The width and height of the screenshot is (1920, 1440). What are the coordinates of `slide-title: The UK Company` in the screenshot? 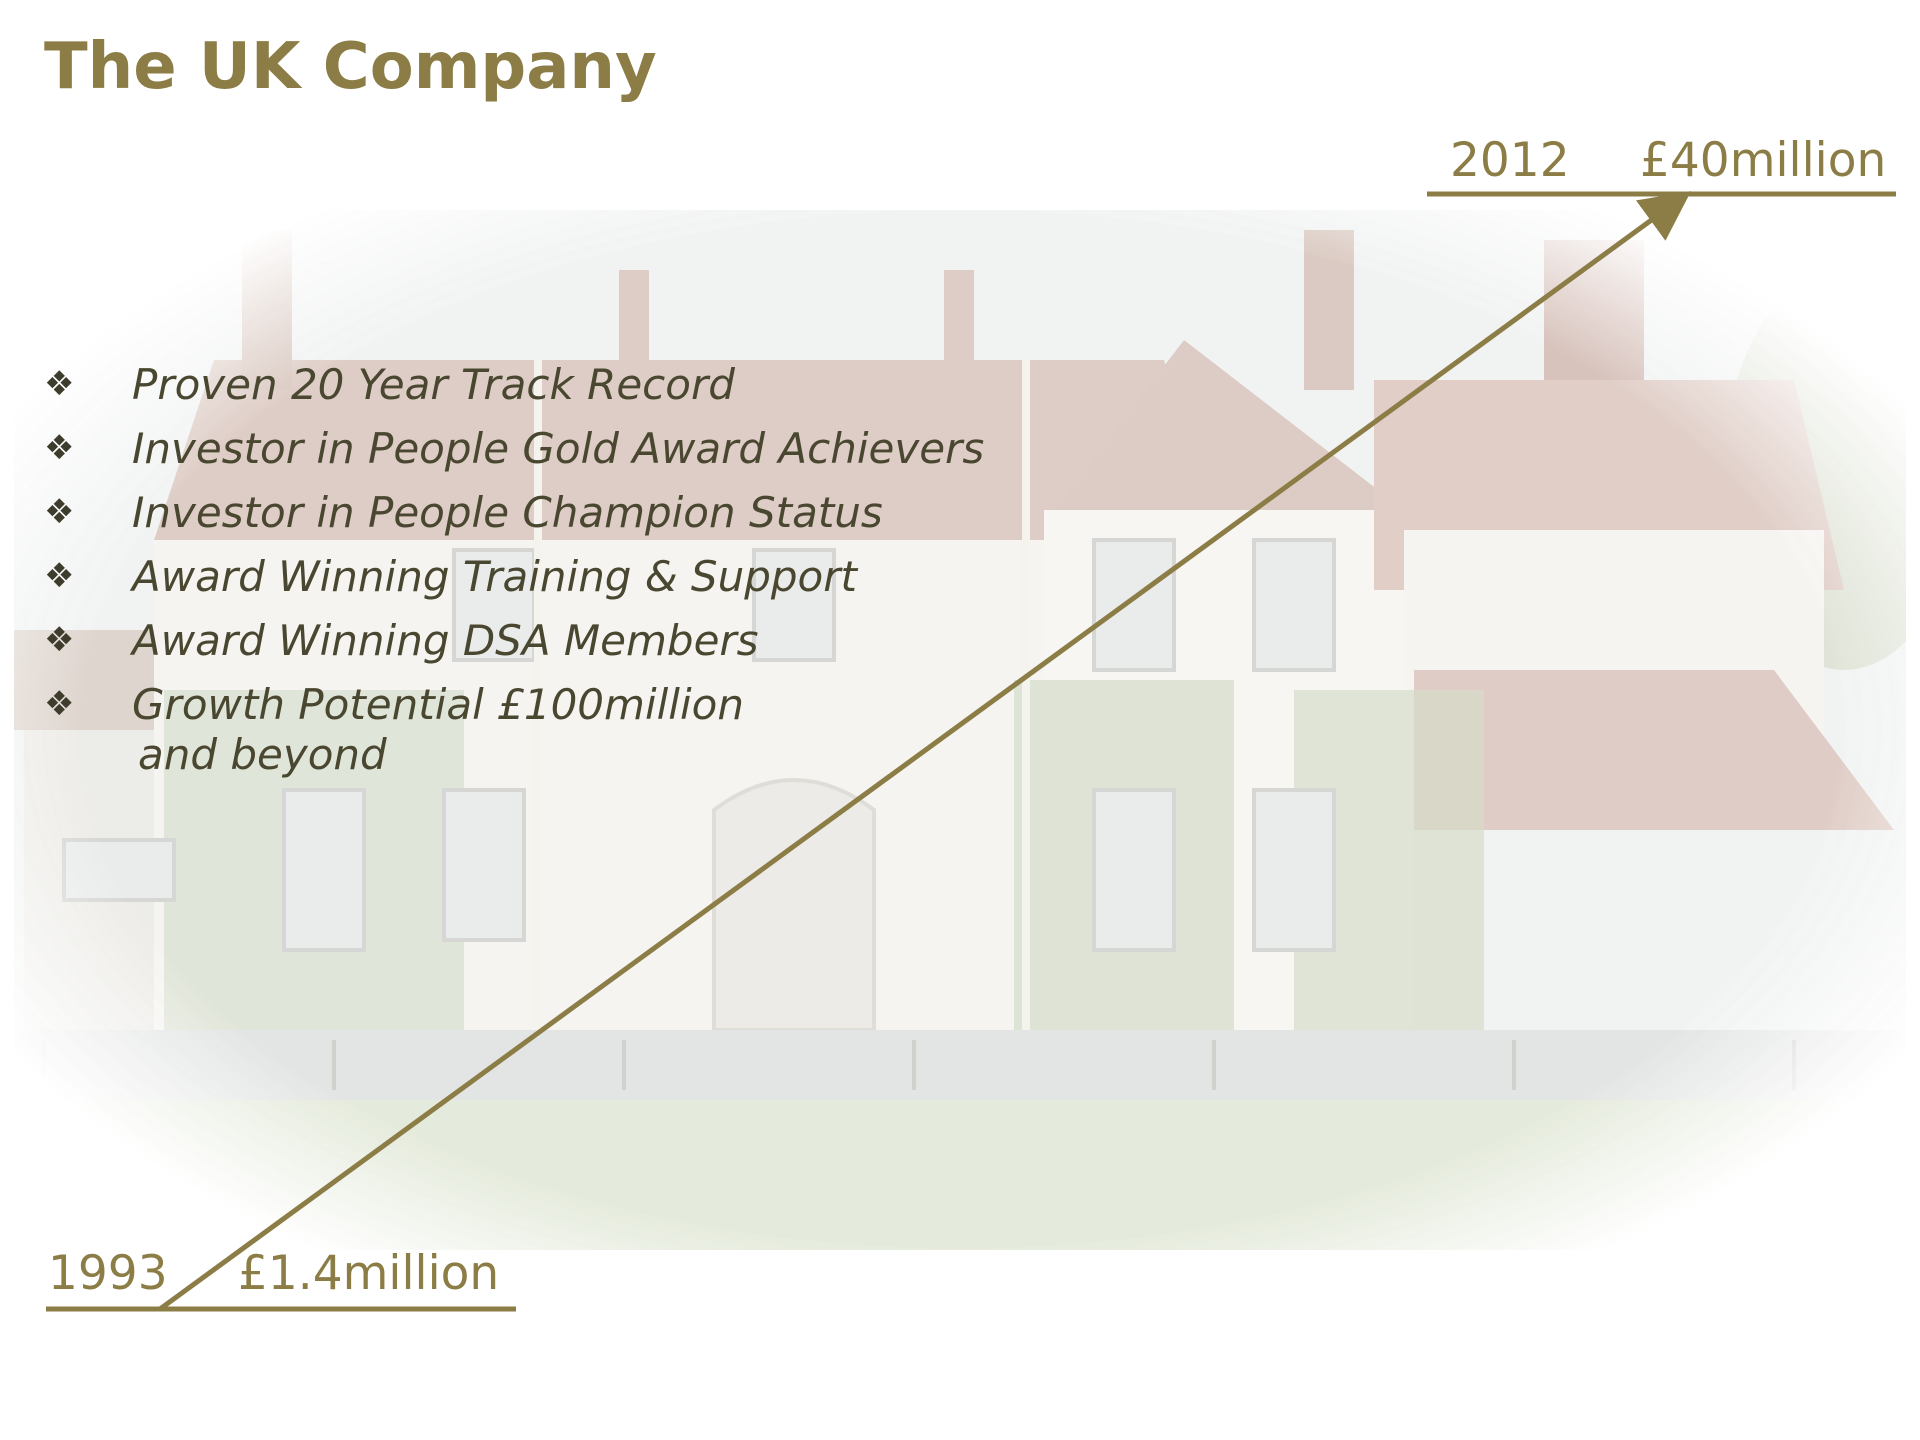 It's located at (350, 67).